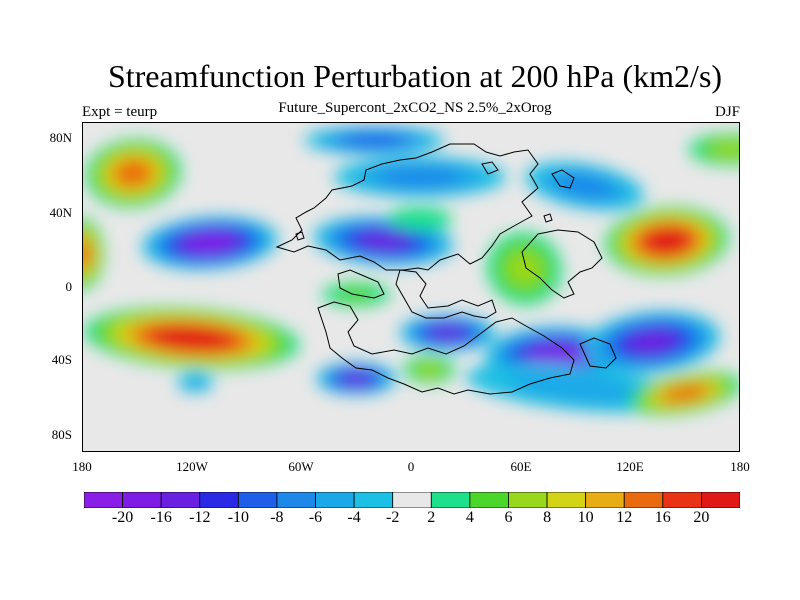  I want to click on colorbar-tick-label: -20, so click(122, 517).